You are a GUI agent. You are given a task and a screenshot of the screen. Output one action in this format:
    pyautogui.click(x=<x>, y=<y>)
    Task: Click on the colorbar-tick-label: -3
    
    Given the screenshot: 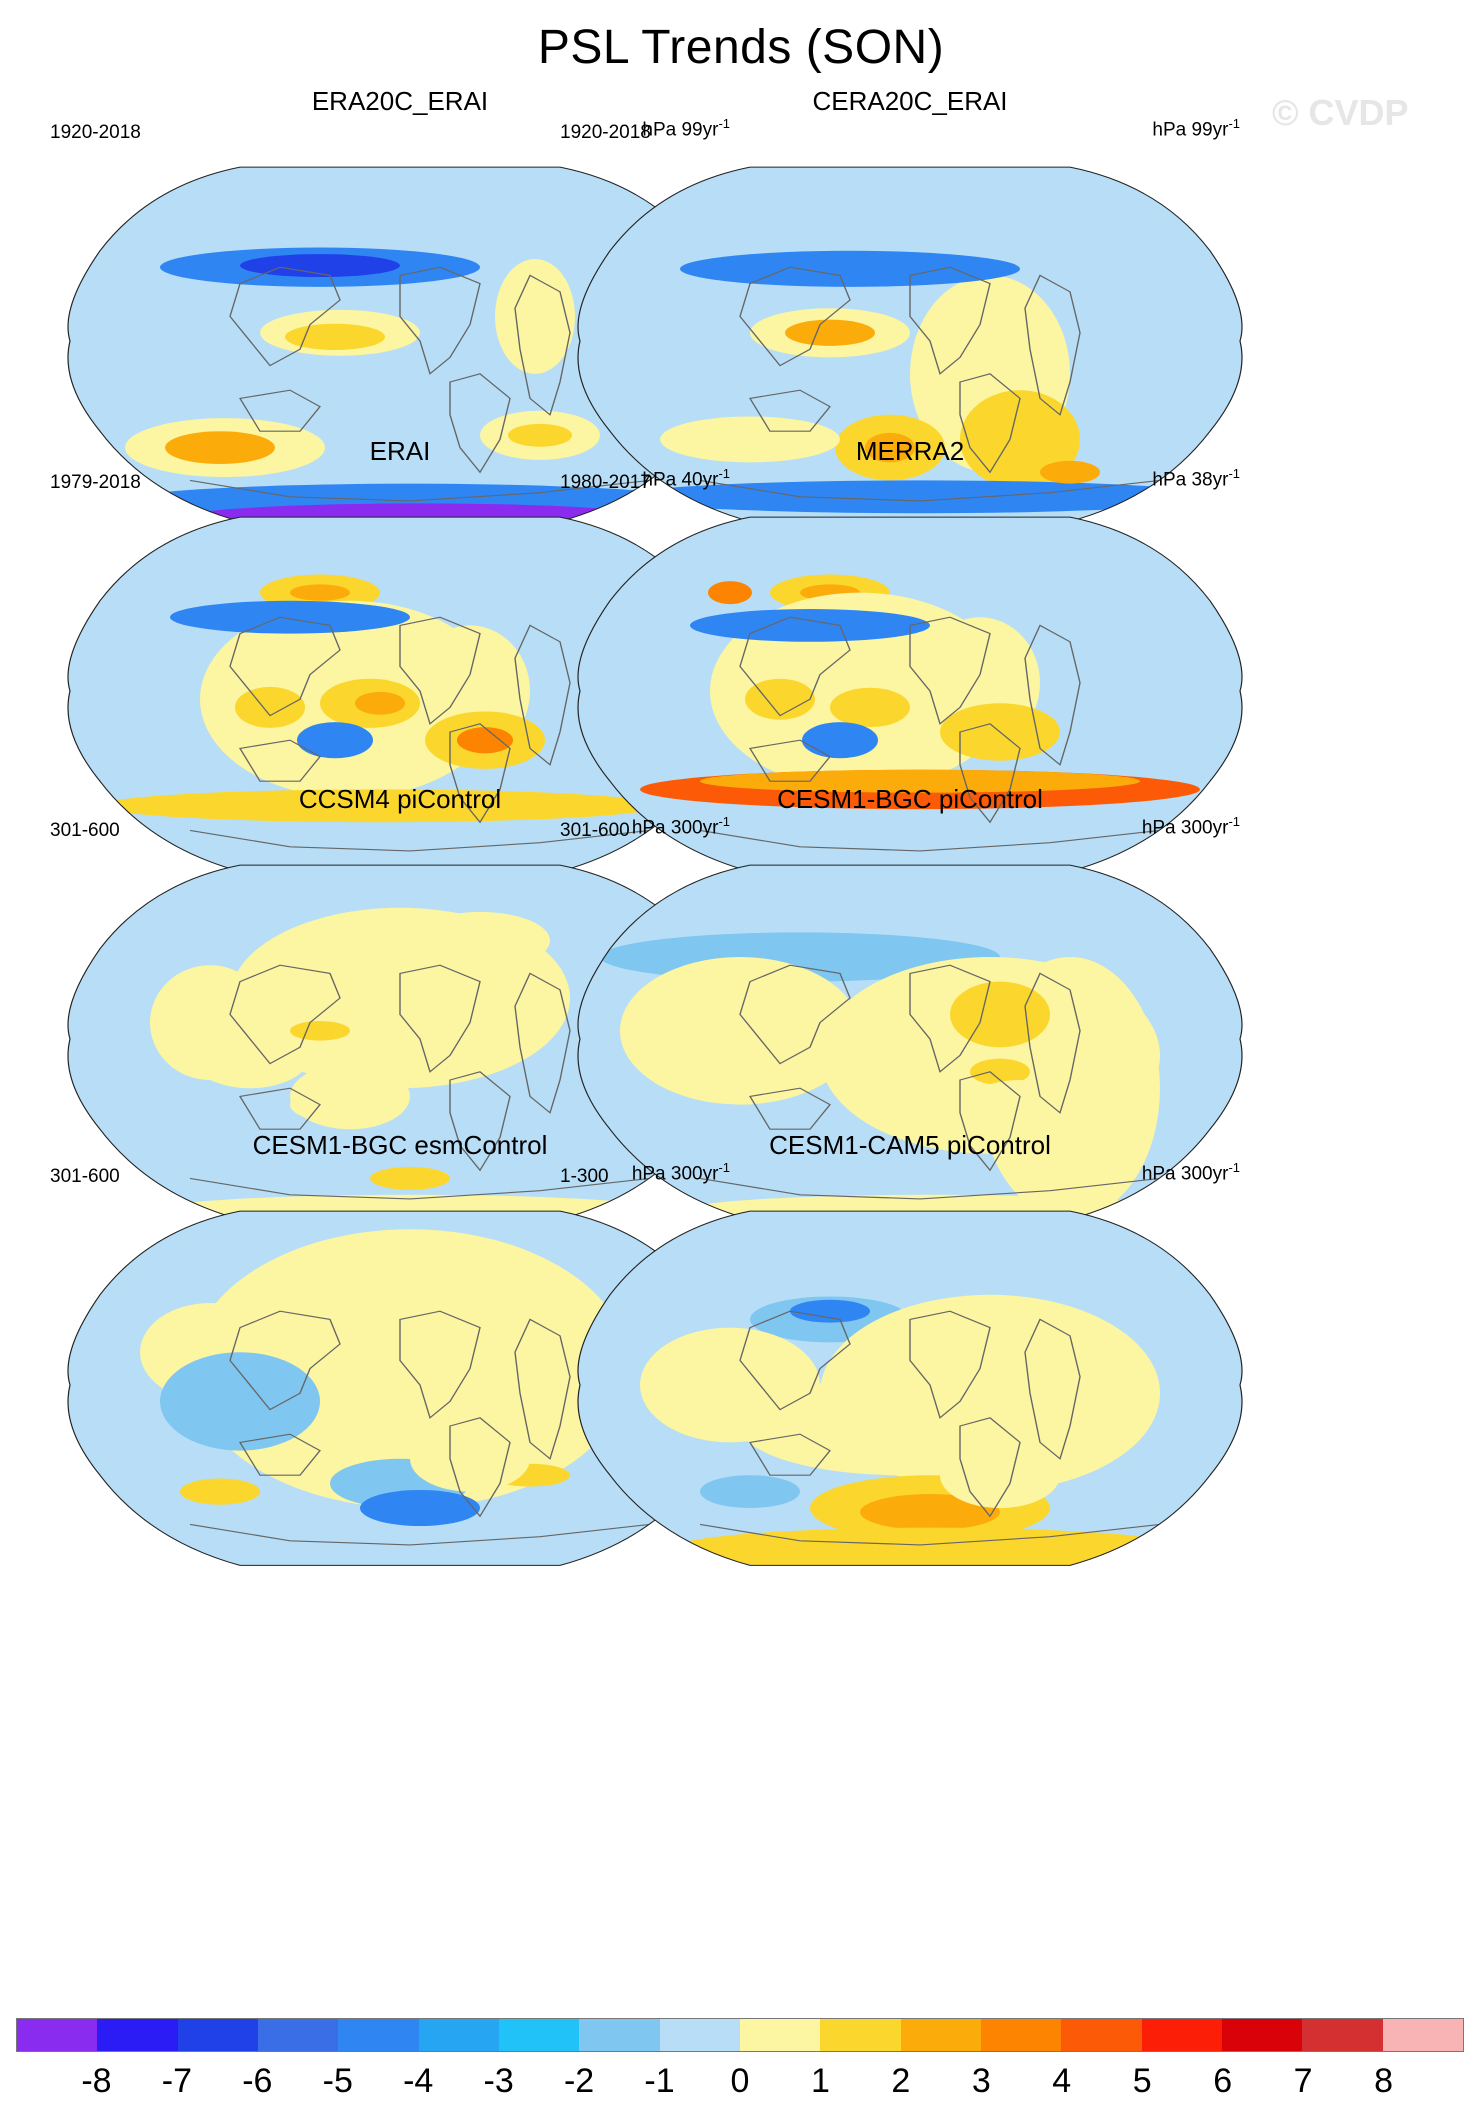 What is the action you would take?
    pyautogui.click(x=498, y=2081)
    